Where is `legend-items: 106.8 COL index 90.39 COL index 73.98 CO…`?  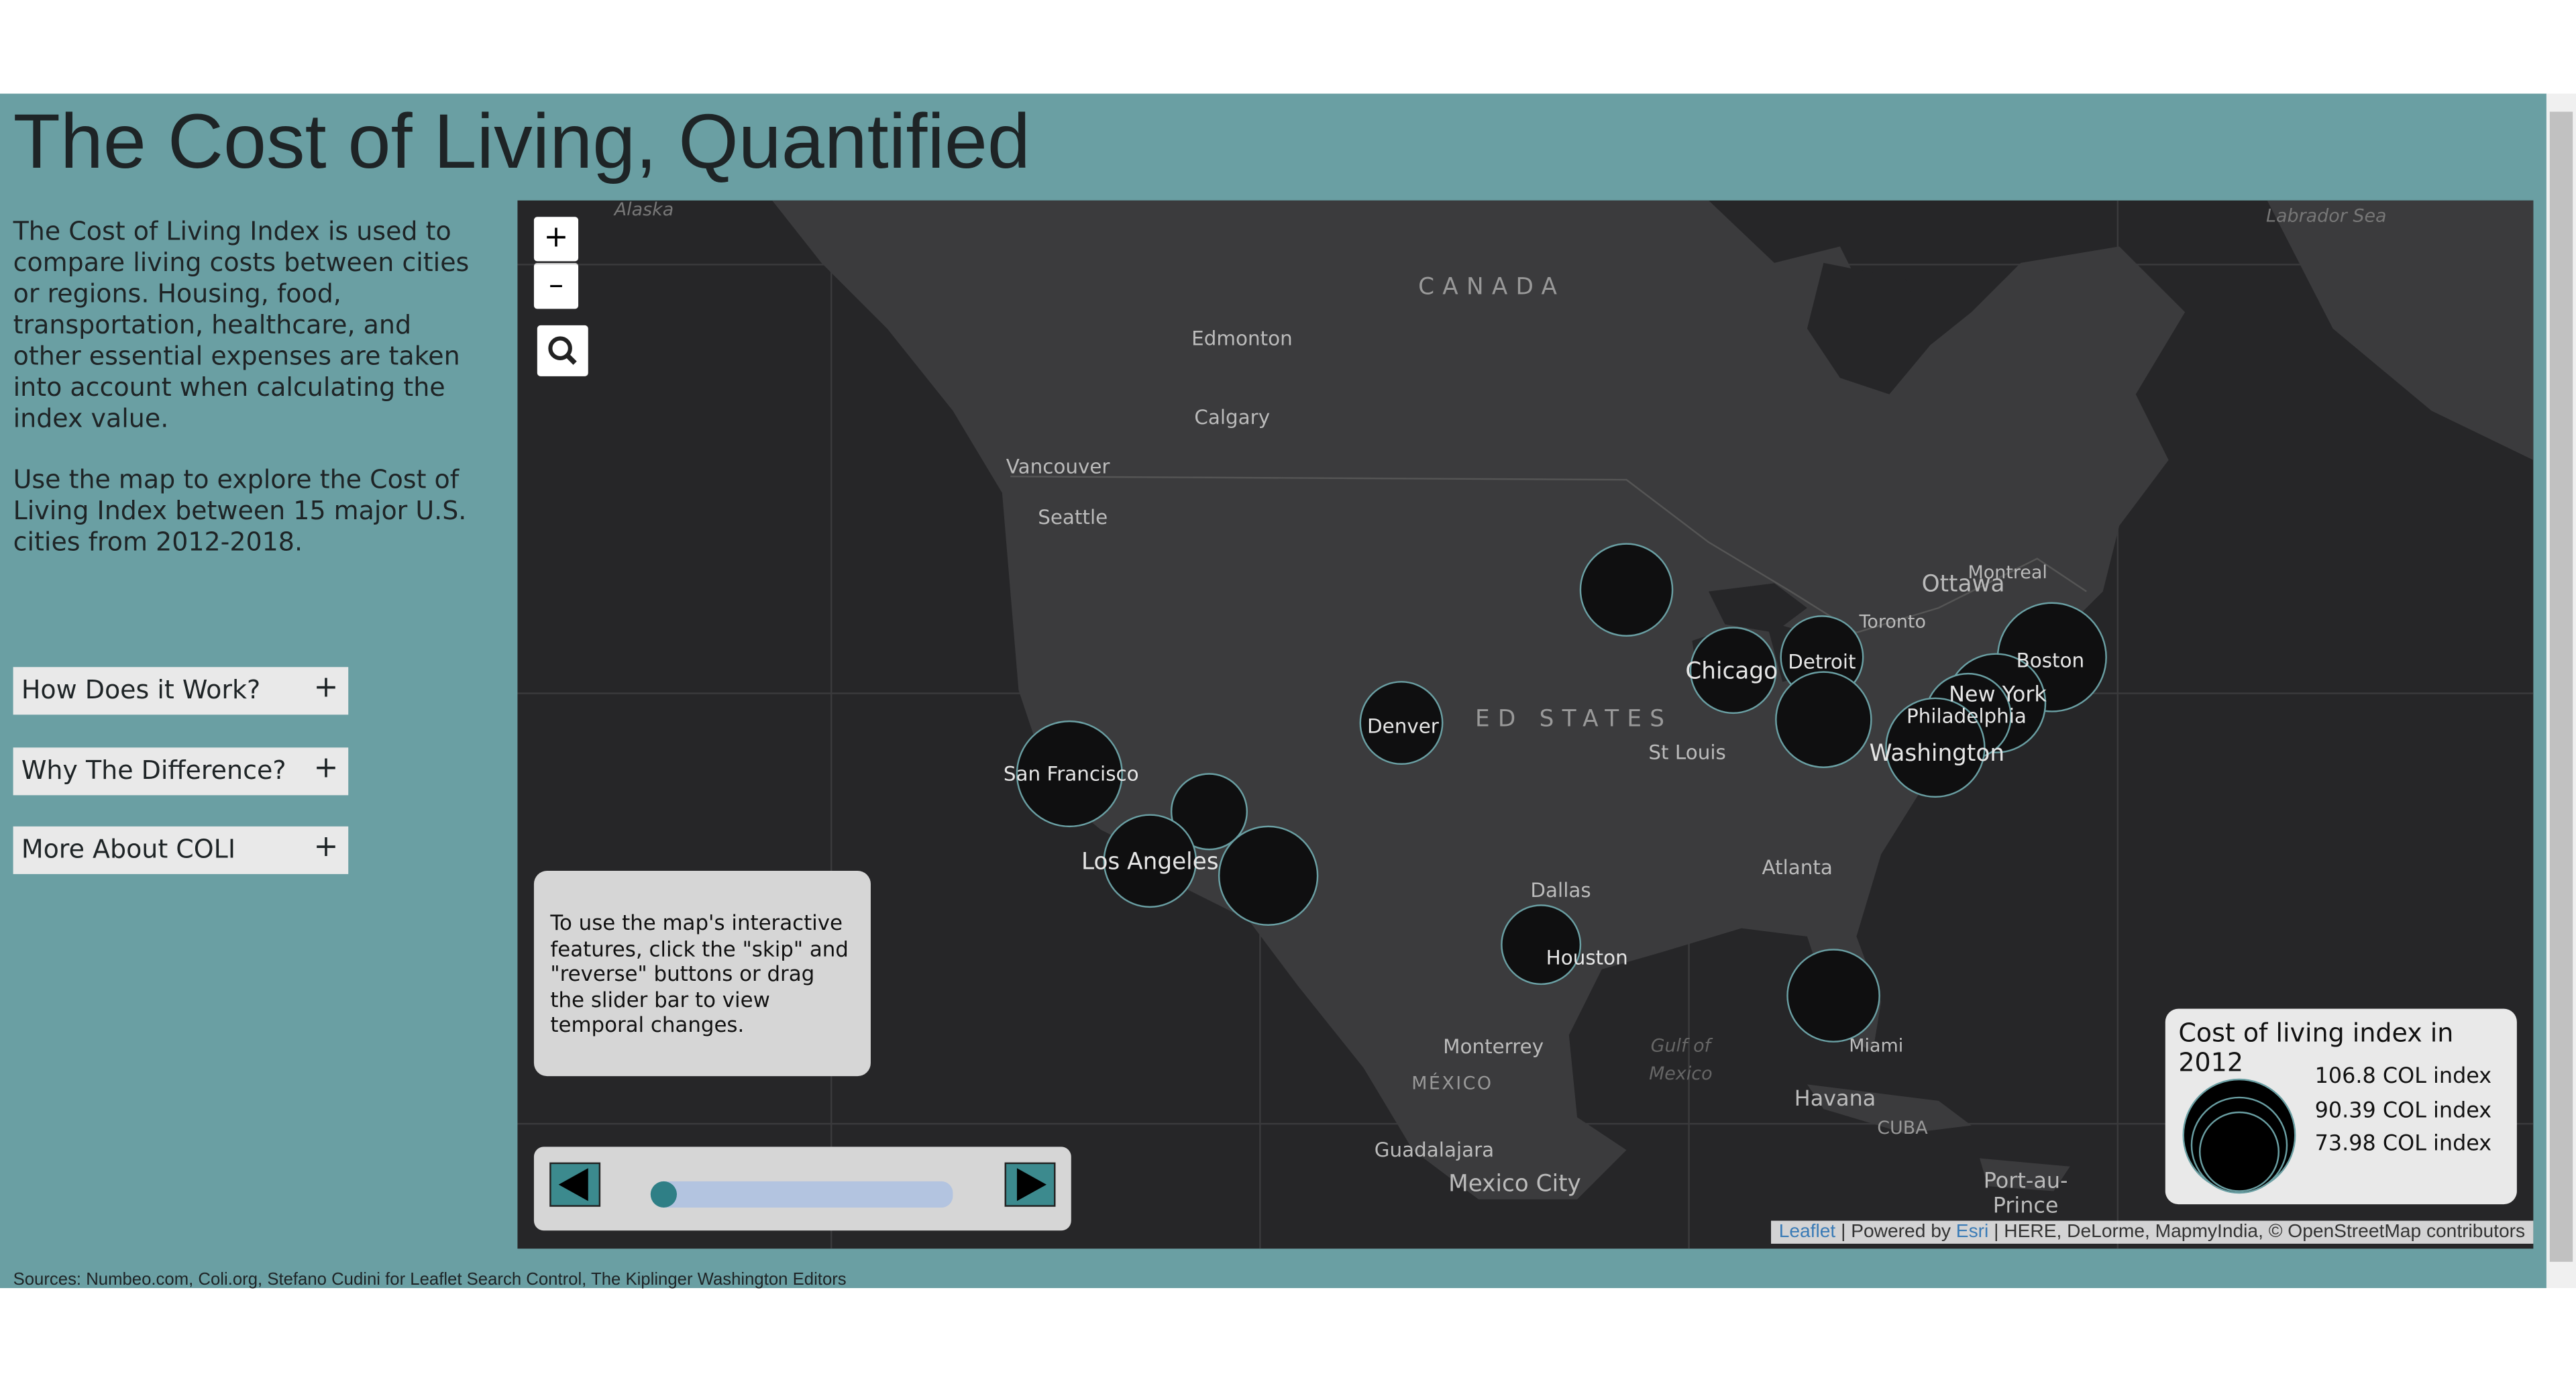 legend-items: 106.8 COL index 90.39 COL index 73.98 CO… is located at coordinates (2403, 1112).